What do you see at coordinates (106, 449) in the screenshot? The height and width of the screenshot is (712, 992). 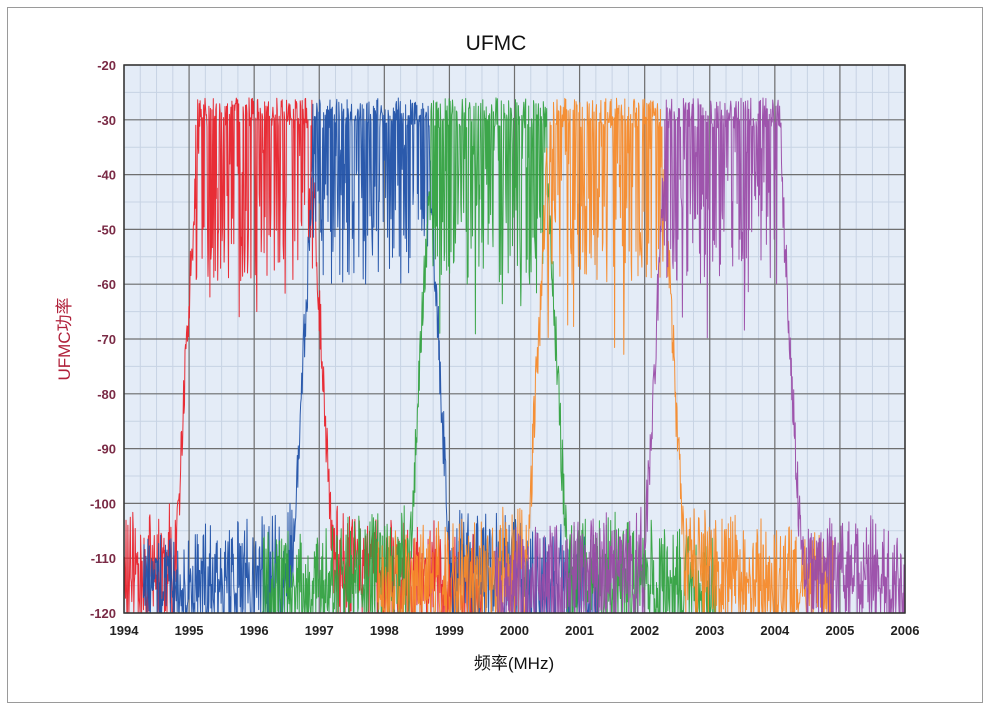 I see `y-tick-label: -90` at bounding box center [106, 449].